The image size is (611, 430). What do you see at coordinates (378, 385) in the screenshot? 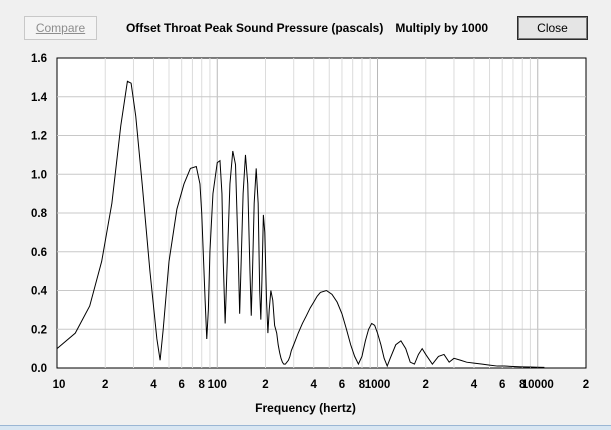
I see `x-tick-label: 1000` at bounding box center [378, 385].